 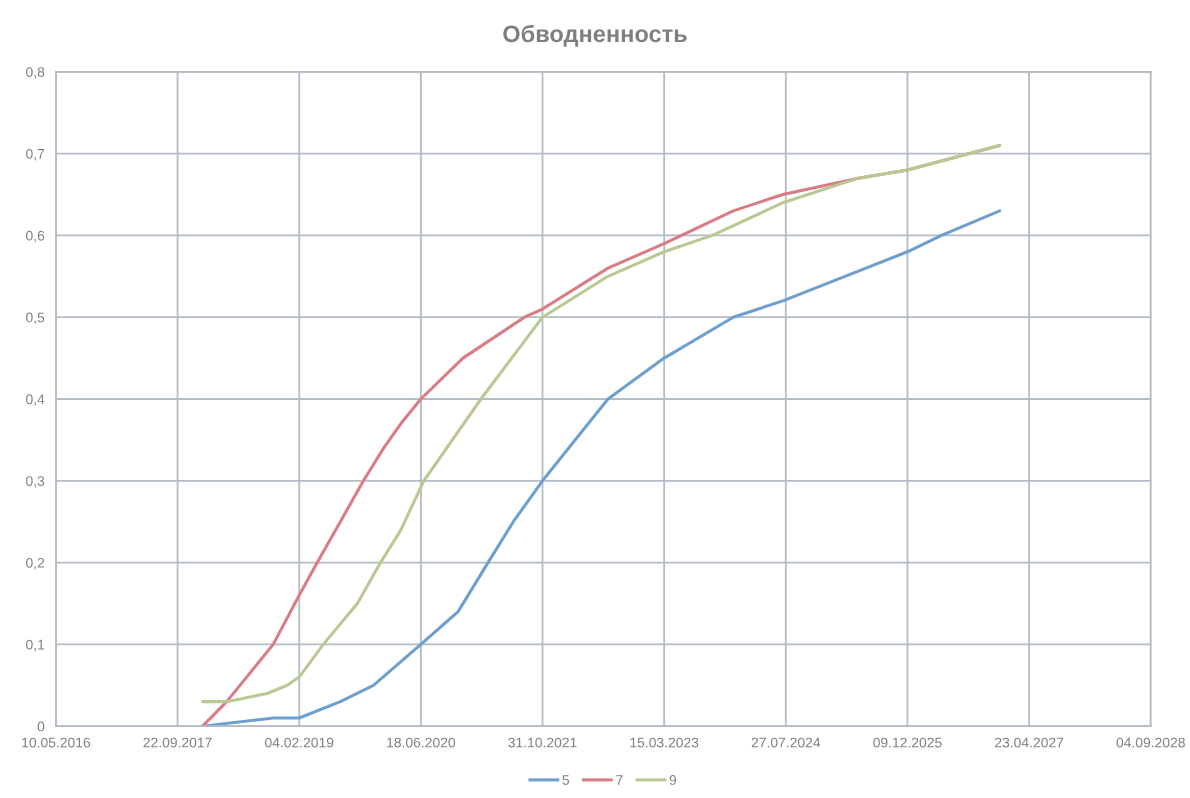 What do you see at coordinates (566, 780) in the screenshot?
I see `legend-label: 5` at bounding box center [566, 780].